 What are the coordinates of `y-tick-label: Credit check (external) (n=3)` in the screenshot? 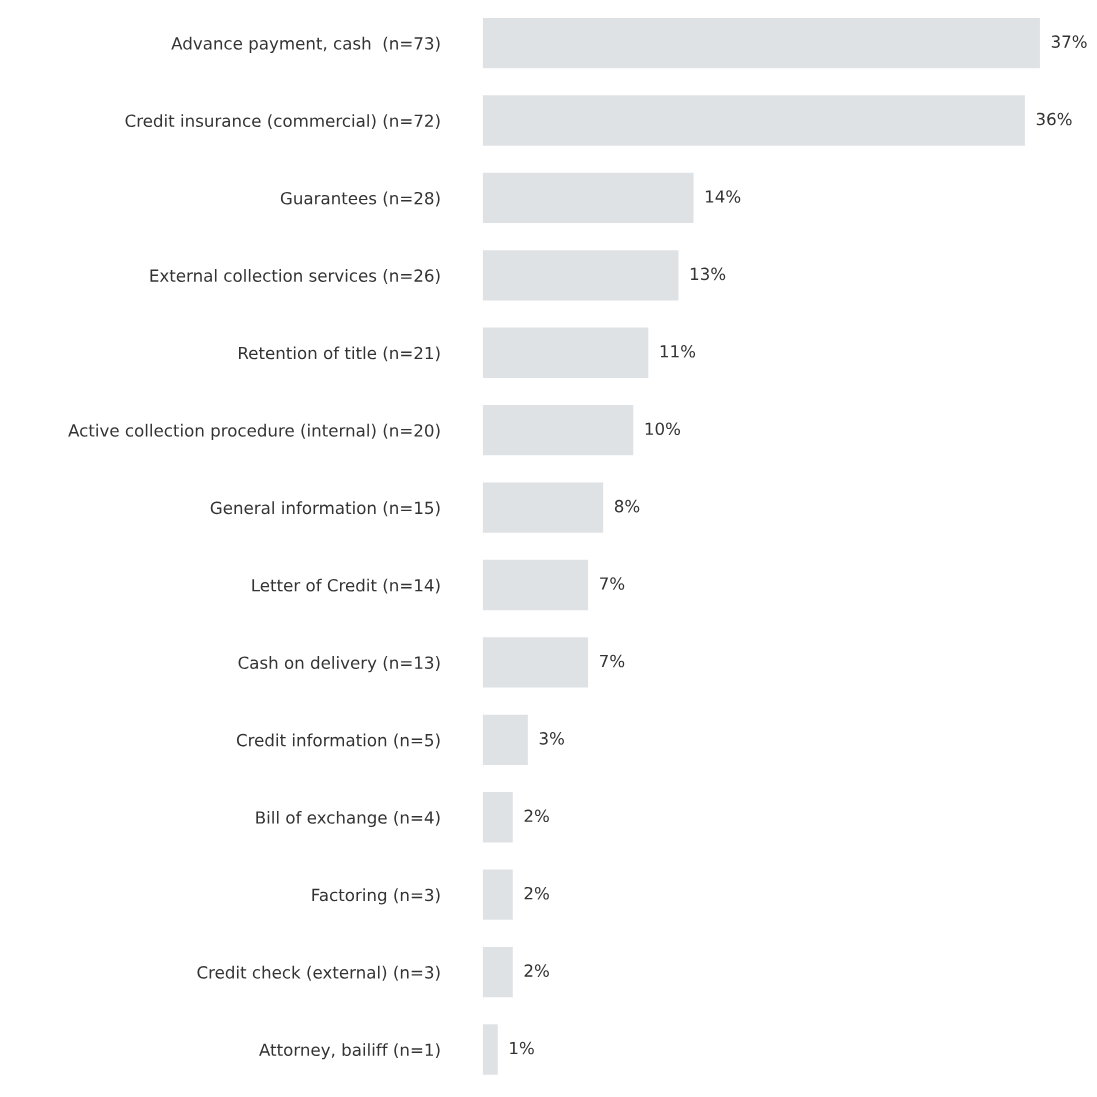 It's located at (318, 973).